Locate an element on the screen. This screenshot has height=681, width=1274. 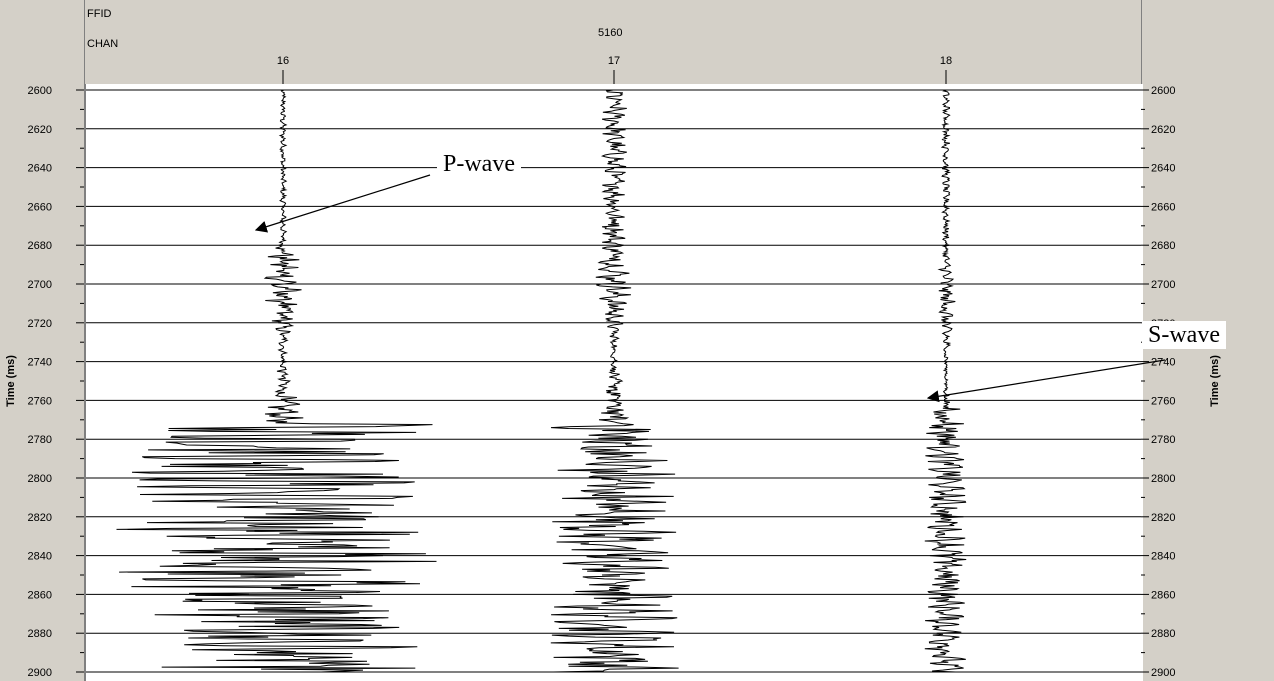
chan-label: CHAN is located at coordinates (103, 44).